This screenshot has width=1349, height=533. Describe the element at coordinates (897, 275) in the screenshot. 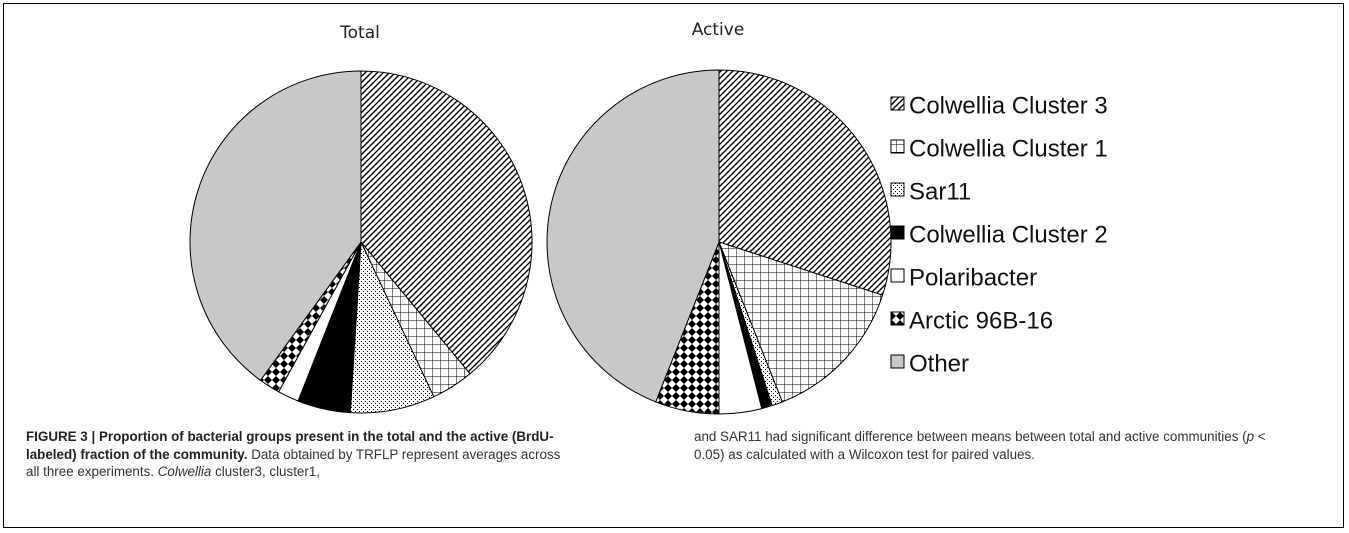

I see `legend-swatch-polaribacter` at that location.